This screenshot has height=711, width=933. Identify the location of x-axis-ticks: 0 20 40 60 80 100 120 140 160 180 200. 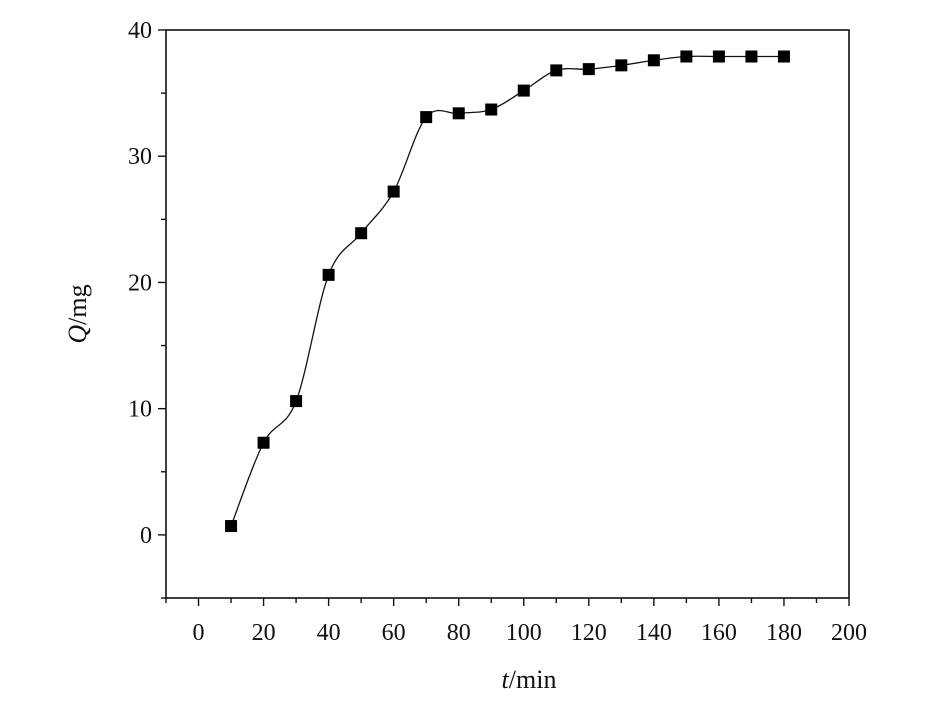
(516, 622).